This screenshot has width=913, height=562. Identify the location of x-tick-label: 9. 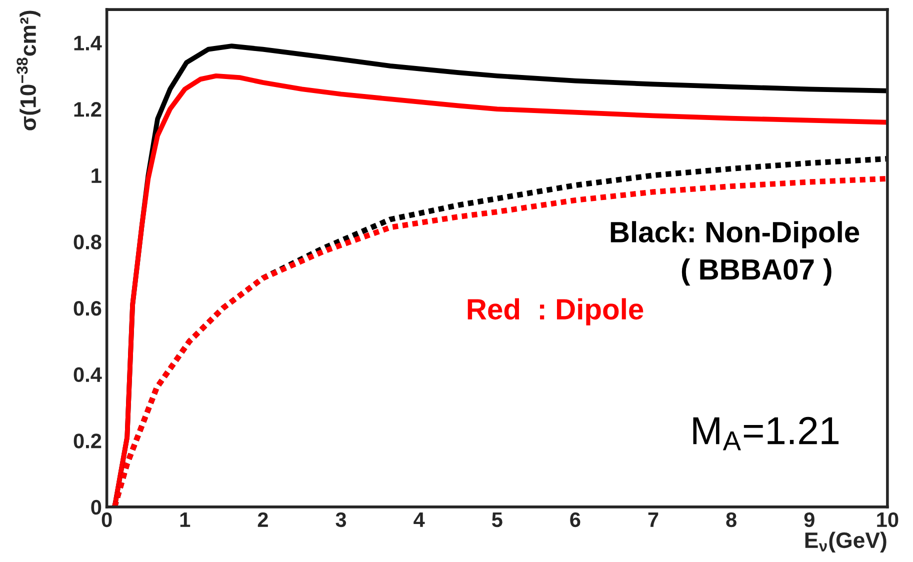
(809, 520).